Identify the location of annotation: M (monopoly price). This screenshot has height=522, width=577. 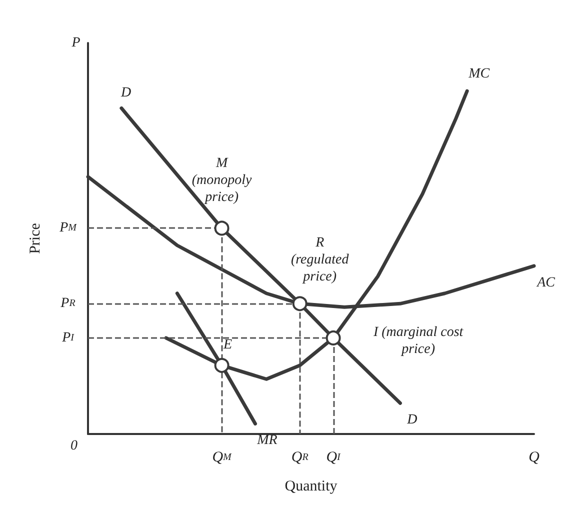
(222, 181).